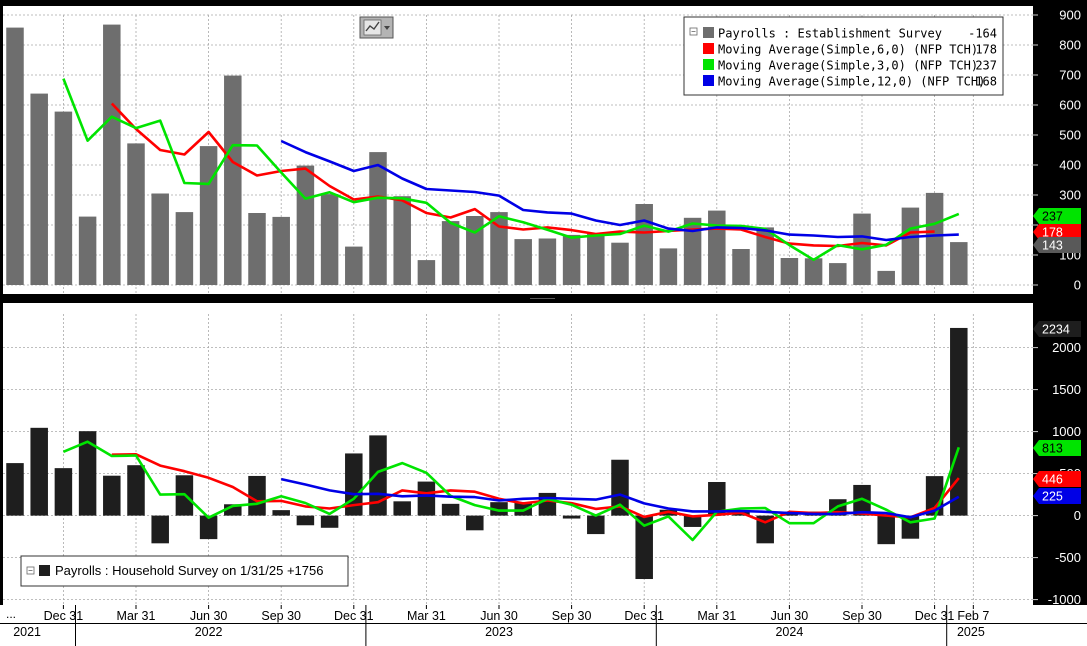  Describe the element at coordinates (1068, 557) in the screenshot. I see `y-tick-label: -500` at that location.